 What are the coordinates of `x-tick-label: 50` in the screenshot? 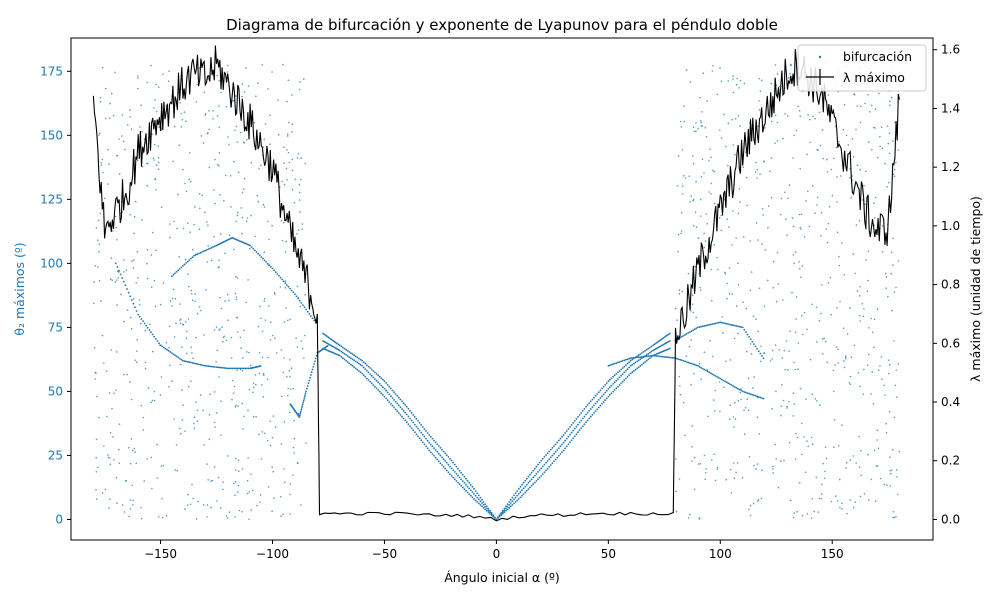 It's located at (608, 554).